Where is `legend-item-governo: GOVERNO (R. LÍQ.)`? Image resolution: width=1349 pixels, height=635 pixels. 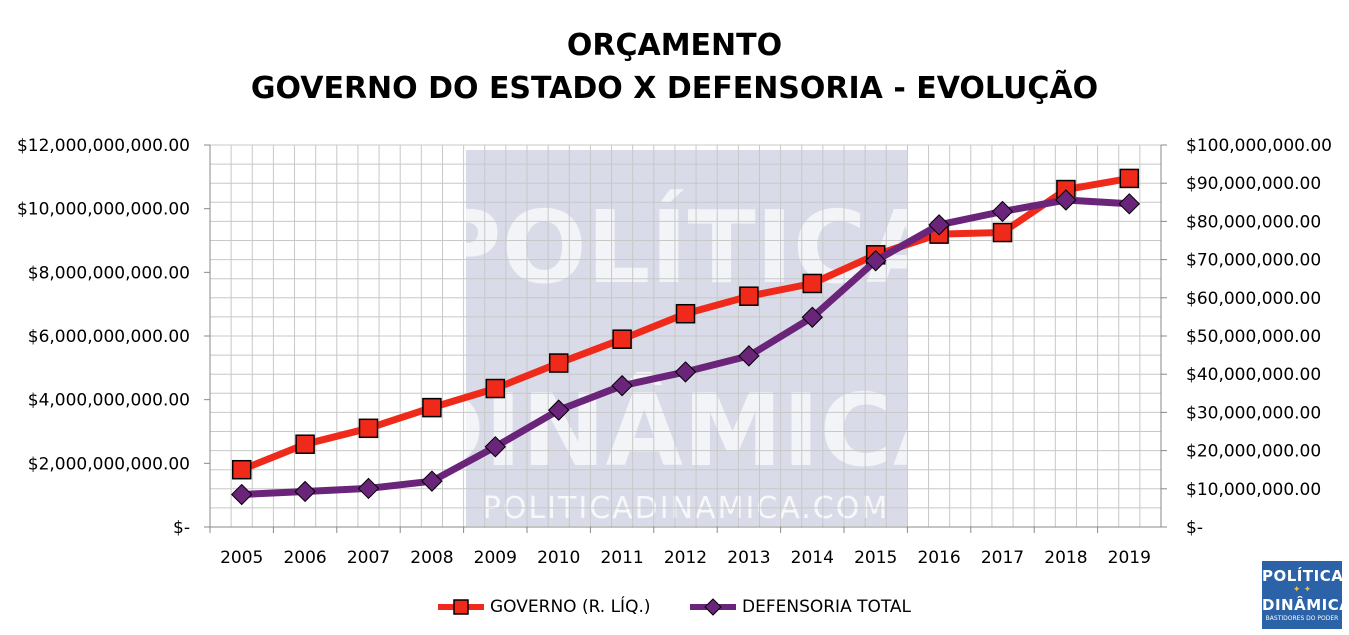 legend-item-governo: GOVERNO (R. LÍQ.) is located at coordinates (544, 607).